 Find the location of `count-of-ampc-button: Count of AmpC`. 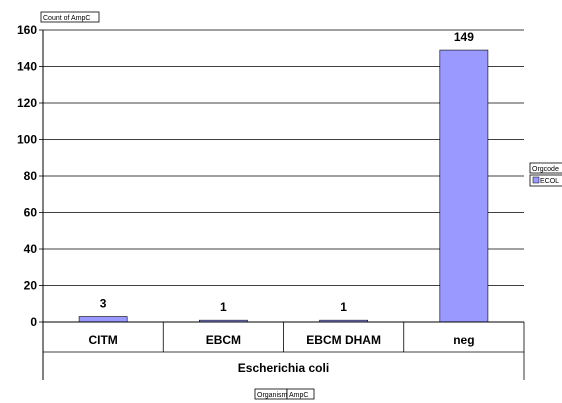

count-of-ampc-button: Count of AmpC is located at coordinates (70, 17).